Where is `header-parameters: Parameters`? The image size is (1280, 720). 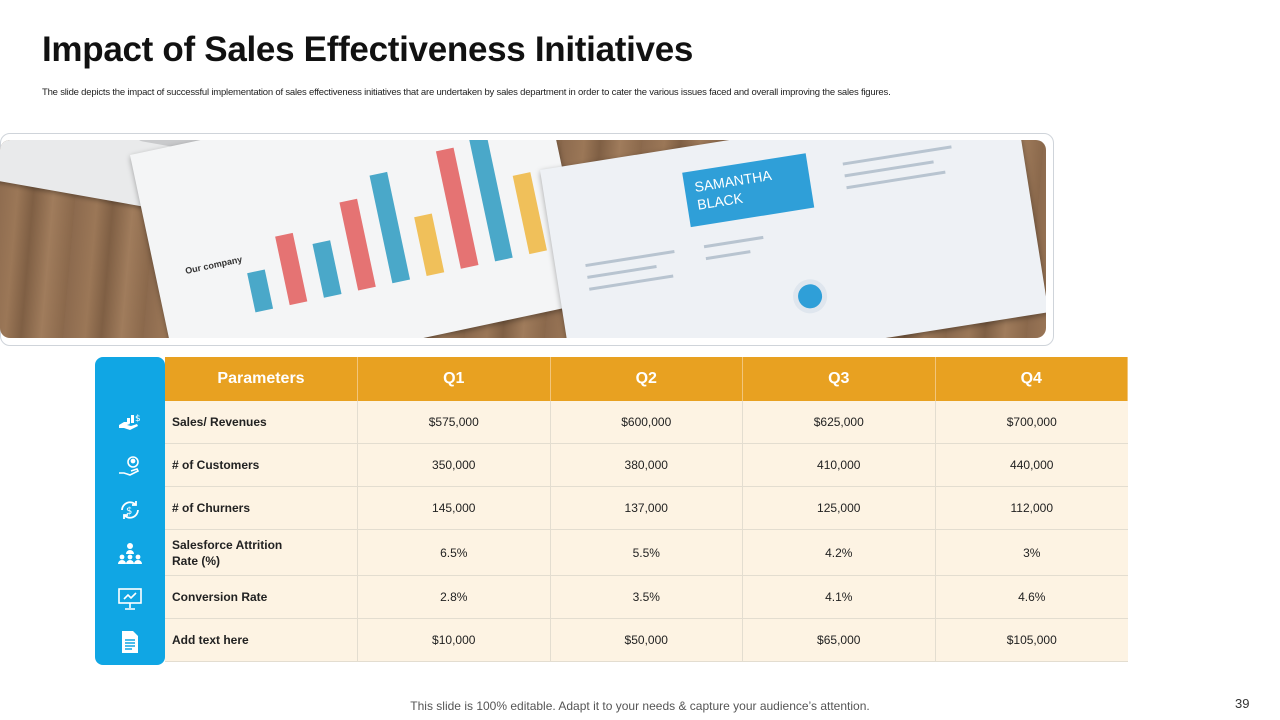
header-parameters: Parameters is located at coordinates (261, 379).